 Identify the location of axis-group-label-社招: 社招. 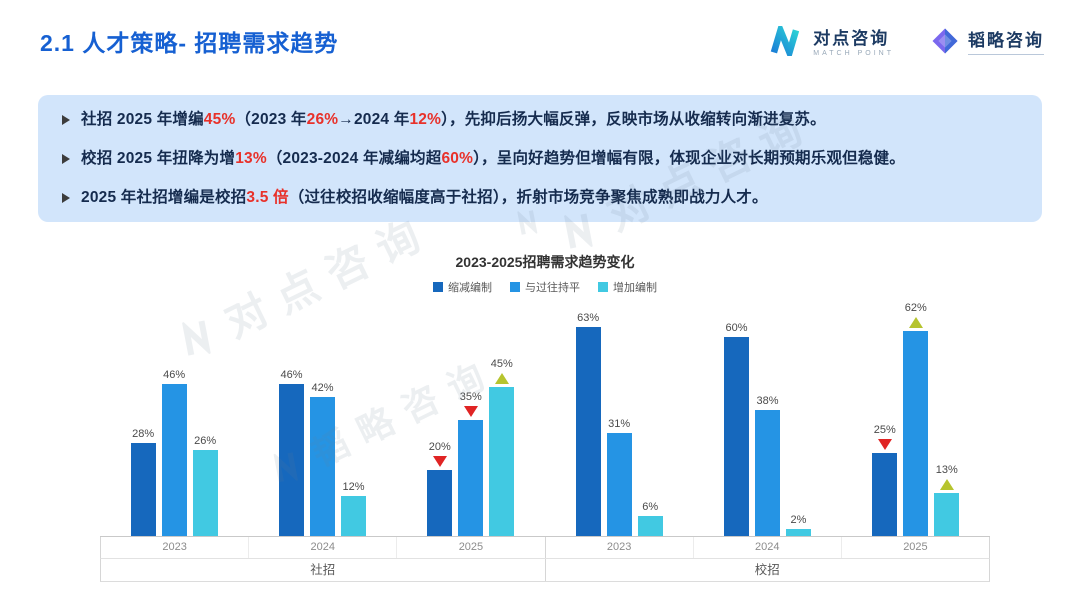
(323, 570).